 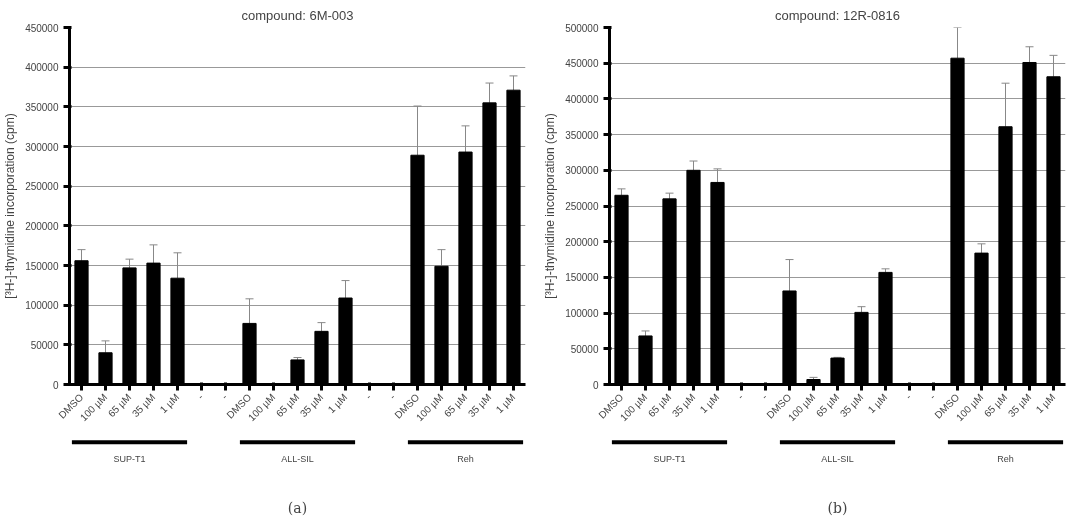 What do you see at coordinates (837, 15) in the screenshot?
I see `chart-title: compound: 12R-0816` at bounding box center [837, 15].